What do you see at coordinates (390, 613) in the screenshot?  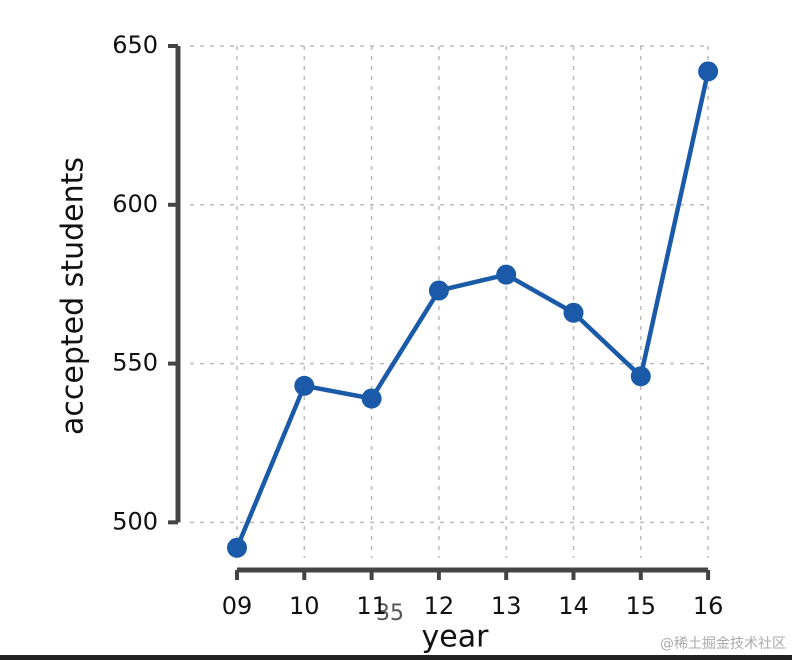 I see `annotation: 35` at bounding box center [390, 613].